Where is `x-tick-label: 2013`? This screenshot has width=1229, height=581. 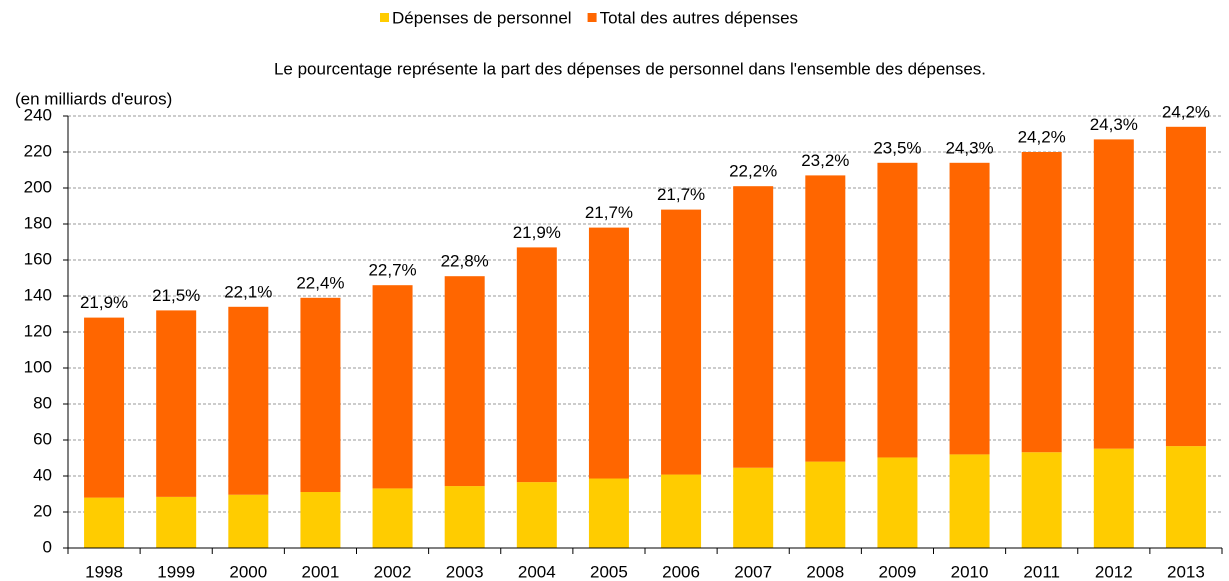 x-tick-label: 2013 is located at coordinates (1186, 571).